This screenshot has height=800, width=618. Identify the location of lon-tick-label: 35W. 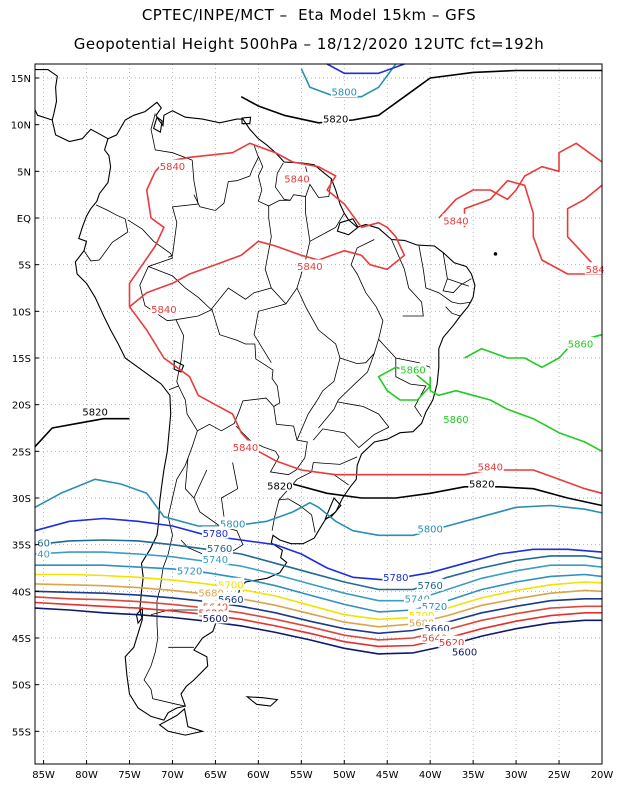
(473, 775).